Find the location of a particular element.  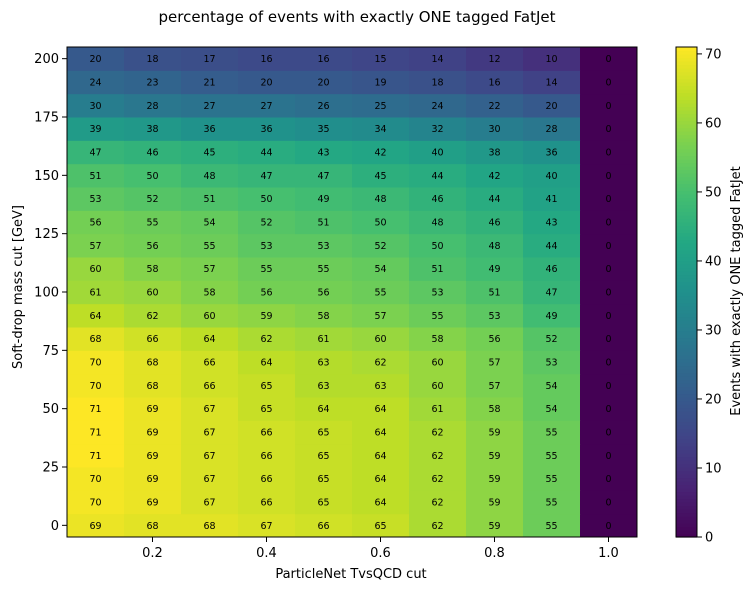

x-tick-label: 0.4 is located at coordinates (266, 553).